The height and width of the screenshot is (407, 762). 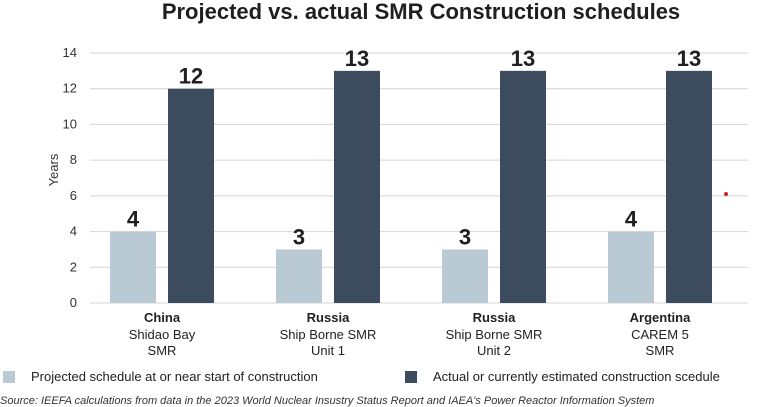 I want to click on y-tick-label: 8, so click(x=73, y=159).